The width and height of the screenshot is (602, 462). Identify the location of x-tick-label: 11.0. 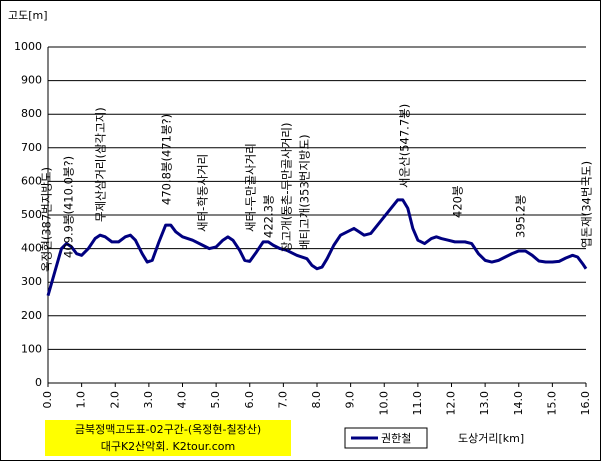
(417, 403).